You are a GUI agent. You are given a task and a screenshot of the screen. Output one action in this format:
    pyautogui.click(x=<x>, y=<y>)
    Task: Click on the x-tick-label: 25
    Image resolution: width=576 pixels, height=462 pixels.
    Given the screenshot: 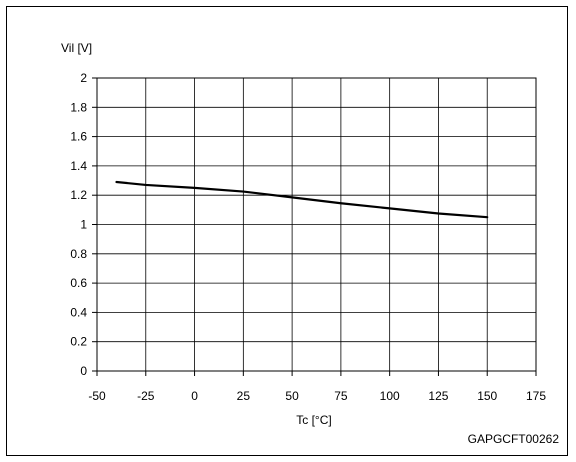 What is the action you would take?
    pyautogui.click(x=244, y=396)
    